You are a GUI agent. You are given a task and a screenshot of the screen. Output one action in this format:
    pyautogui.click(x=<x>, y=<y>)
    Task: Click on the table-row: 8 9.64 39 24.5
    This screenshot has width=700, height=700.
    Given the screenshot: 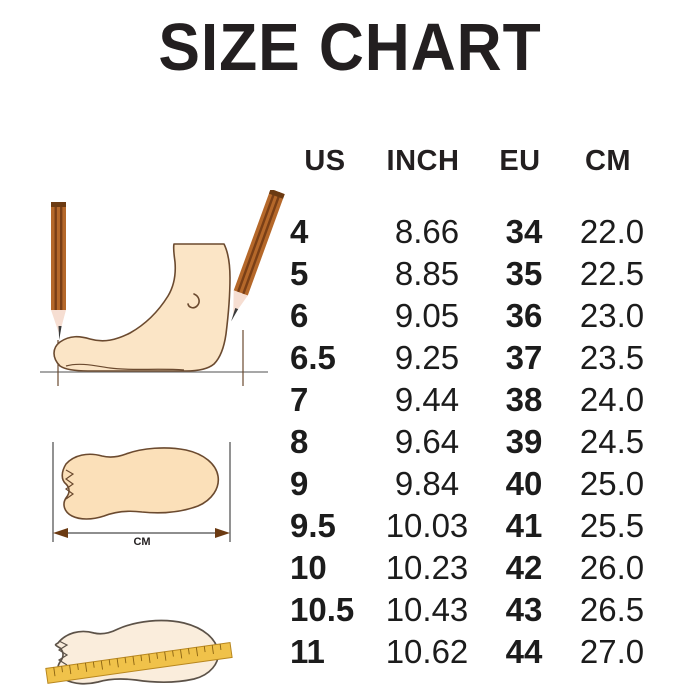 What is the action you would take?
    pyautogui.click(x=476, y=444)
    